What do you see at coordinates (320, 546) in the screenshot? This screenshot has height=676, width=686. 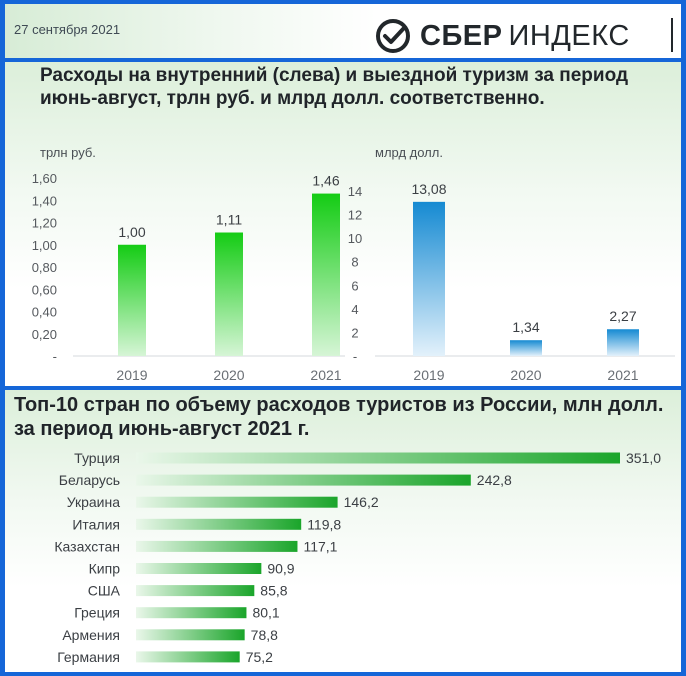 I see `bar-value-label: 117,1` at bounding box center [320, 546].